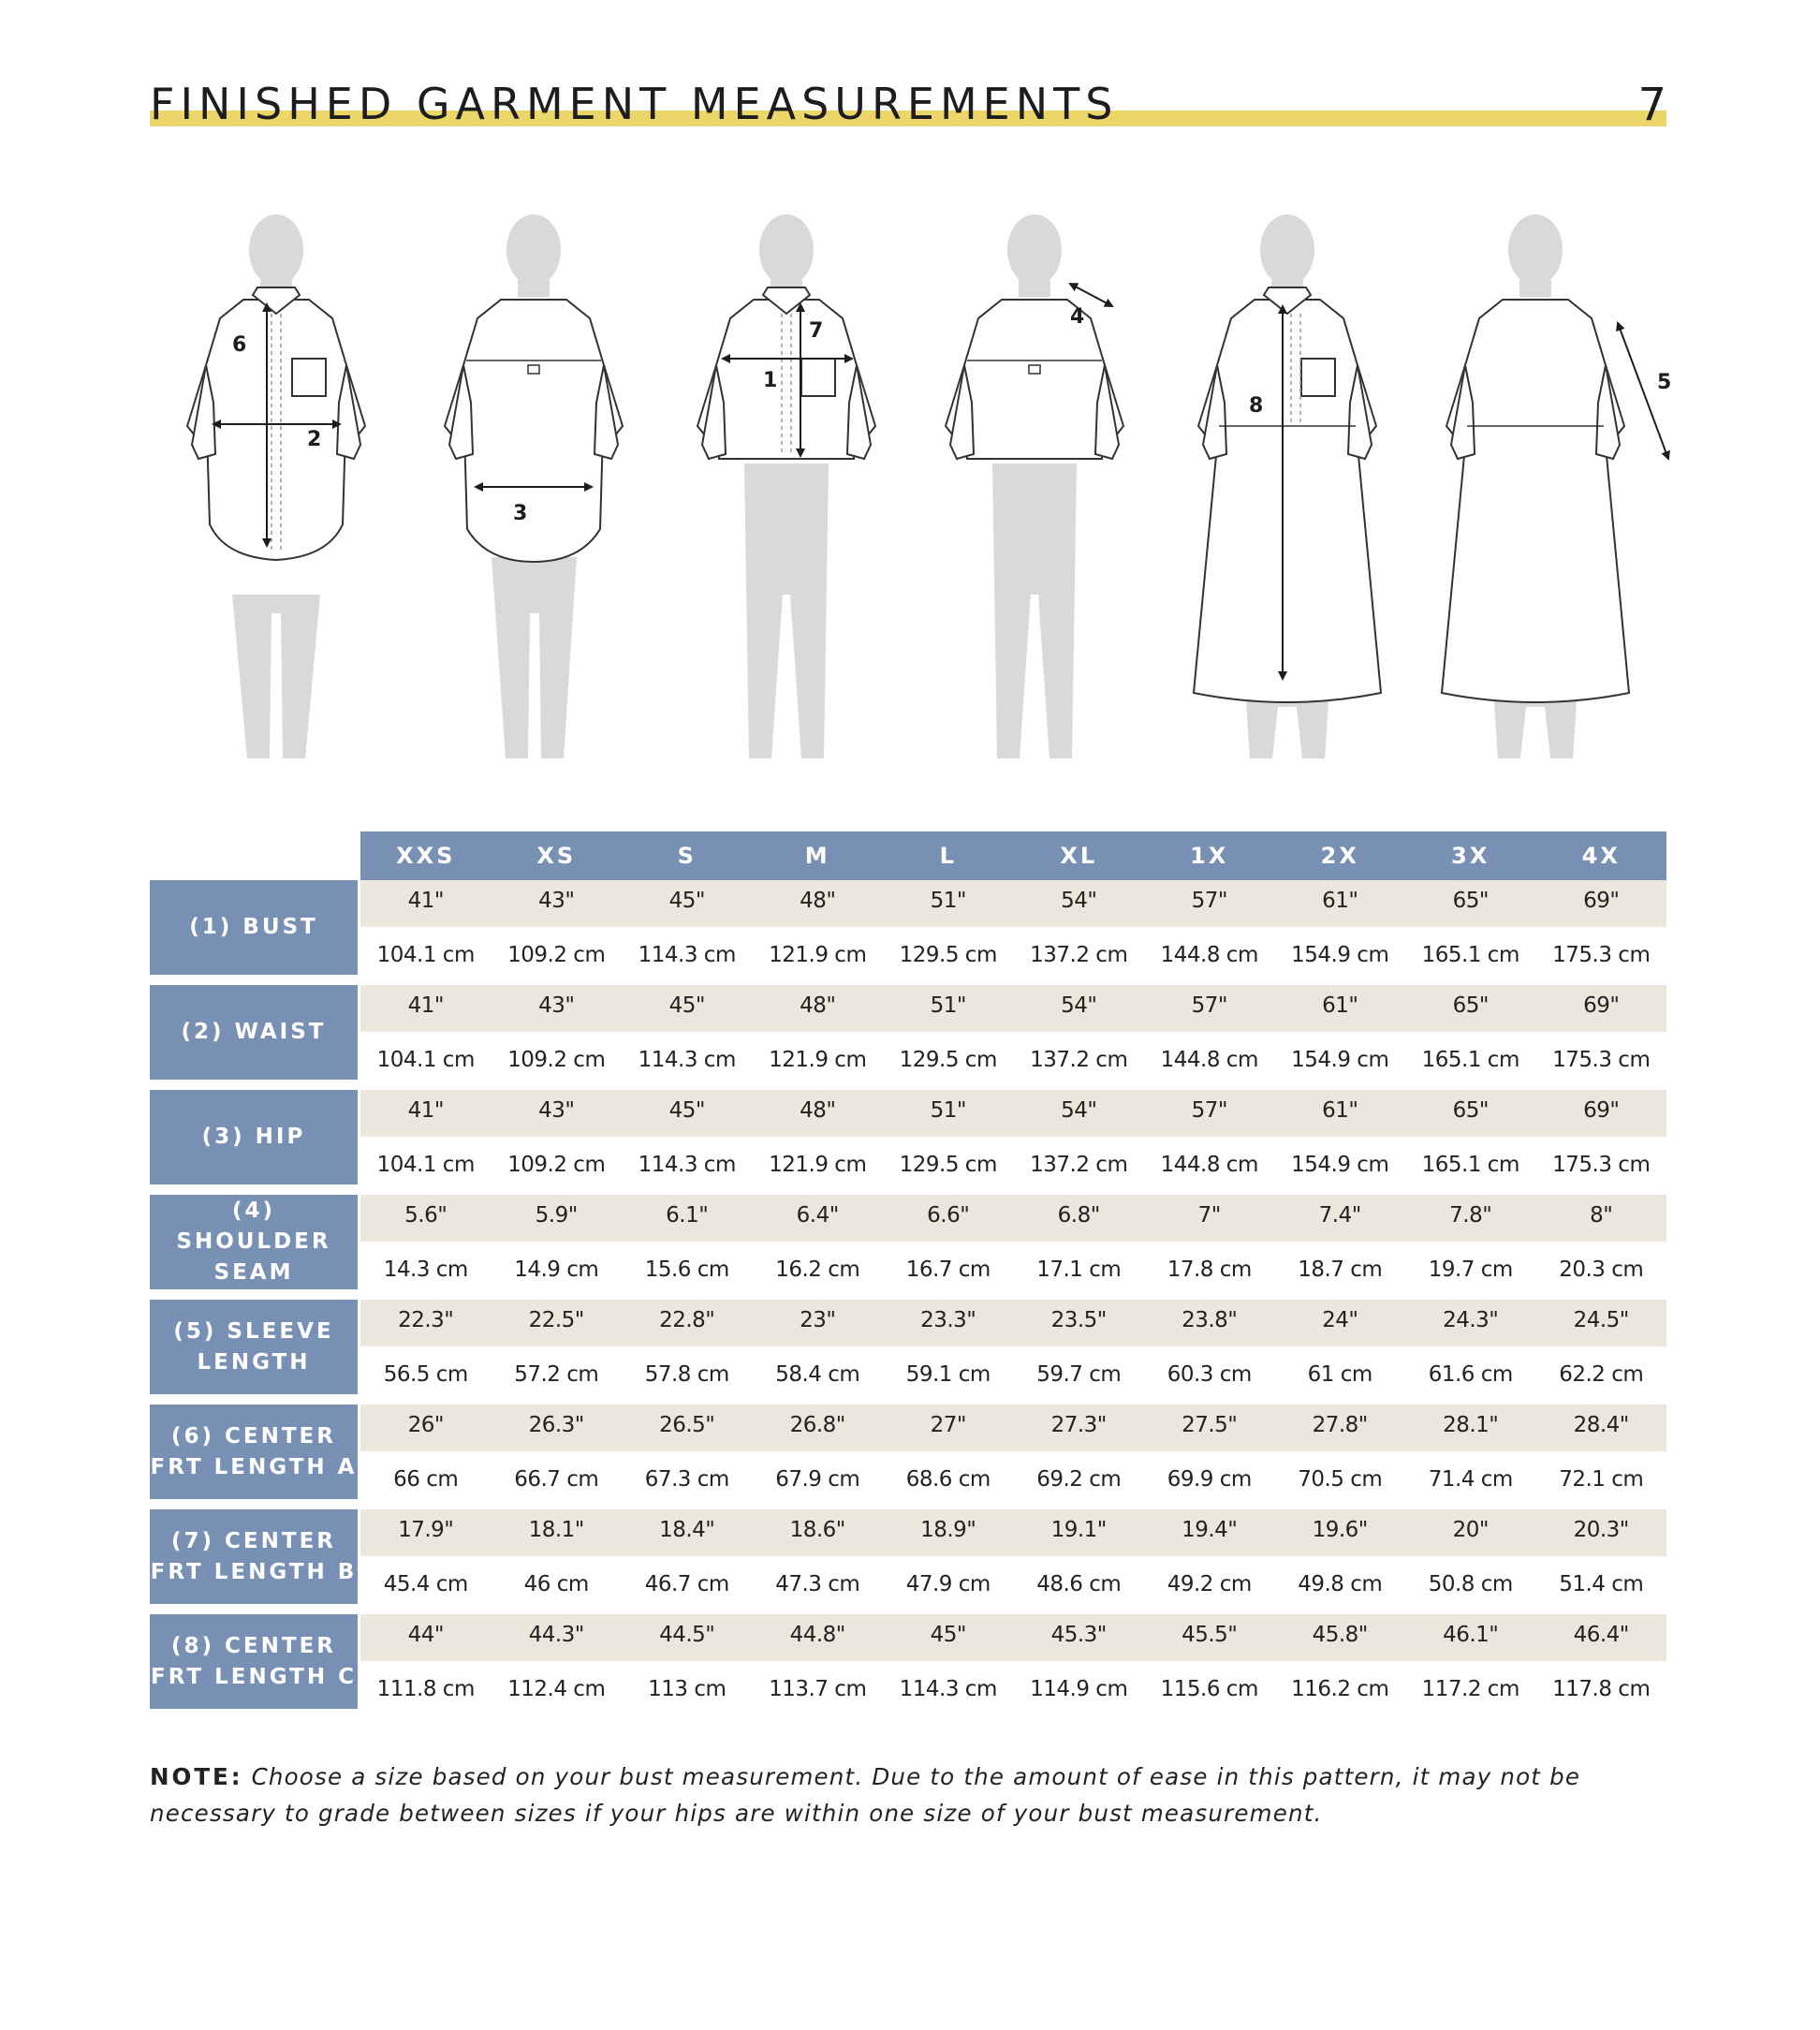 The width and height of the screenshot is (1820, 2030). Describe the element at coordinates (1209, 1689) in the screenshot. I see `cm-value-cell: 115.6 cm` at that location.